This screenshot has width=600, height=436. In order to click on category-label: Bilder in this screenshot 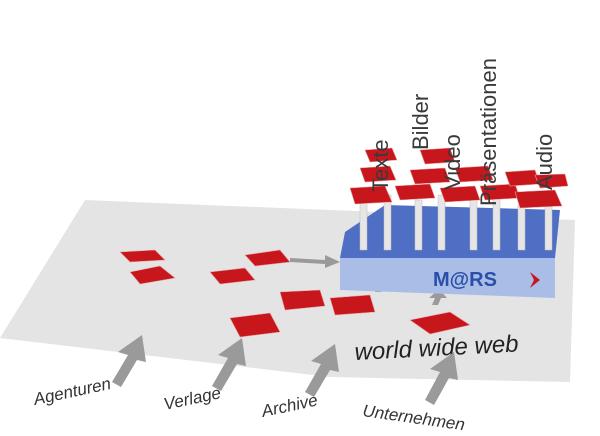, I will do `click(420, 122)`.